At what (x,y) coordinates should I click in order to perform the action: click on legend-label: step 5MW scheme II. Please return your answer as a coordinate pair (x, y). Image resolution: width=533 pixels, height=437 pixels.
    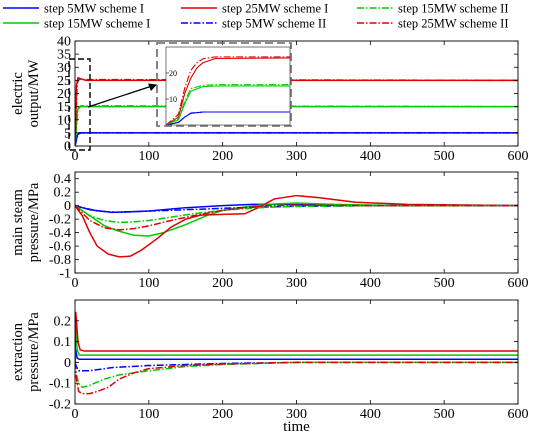
    Looking at the image, I should click on (274, 24).